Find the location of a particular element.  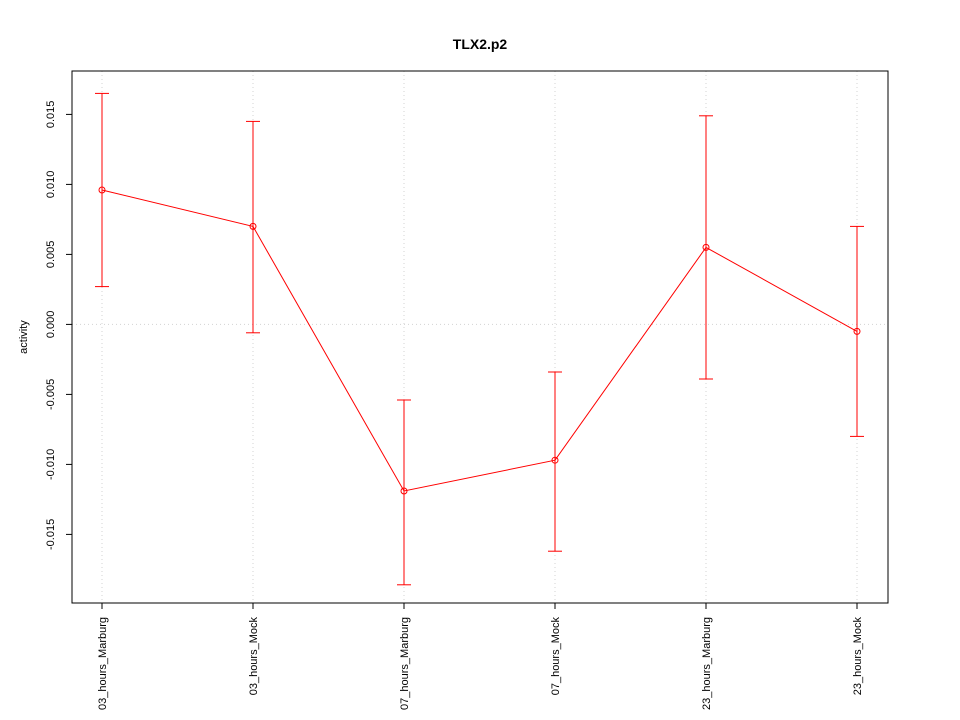

x-tick-label: 03_hours_Mock is located at coordinates (254, 656).